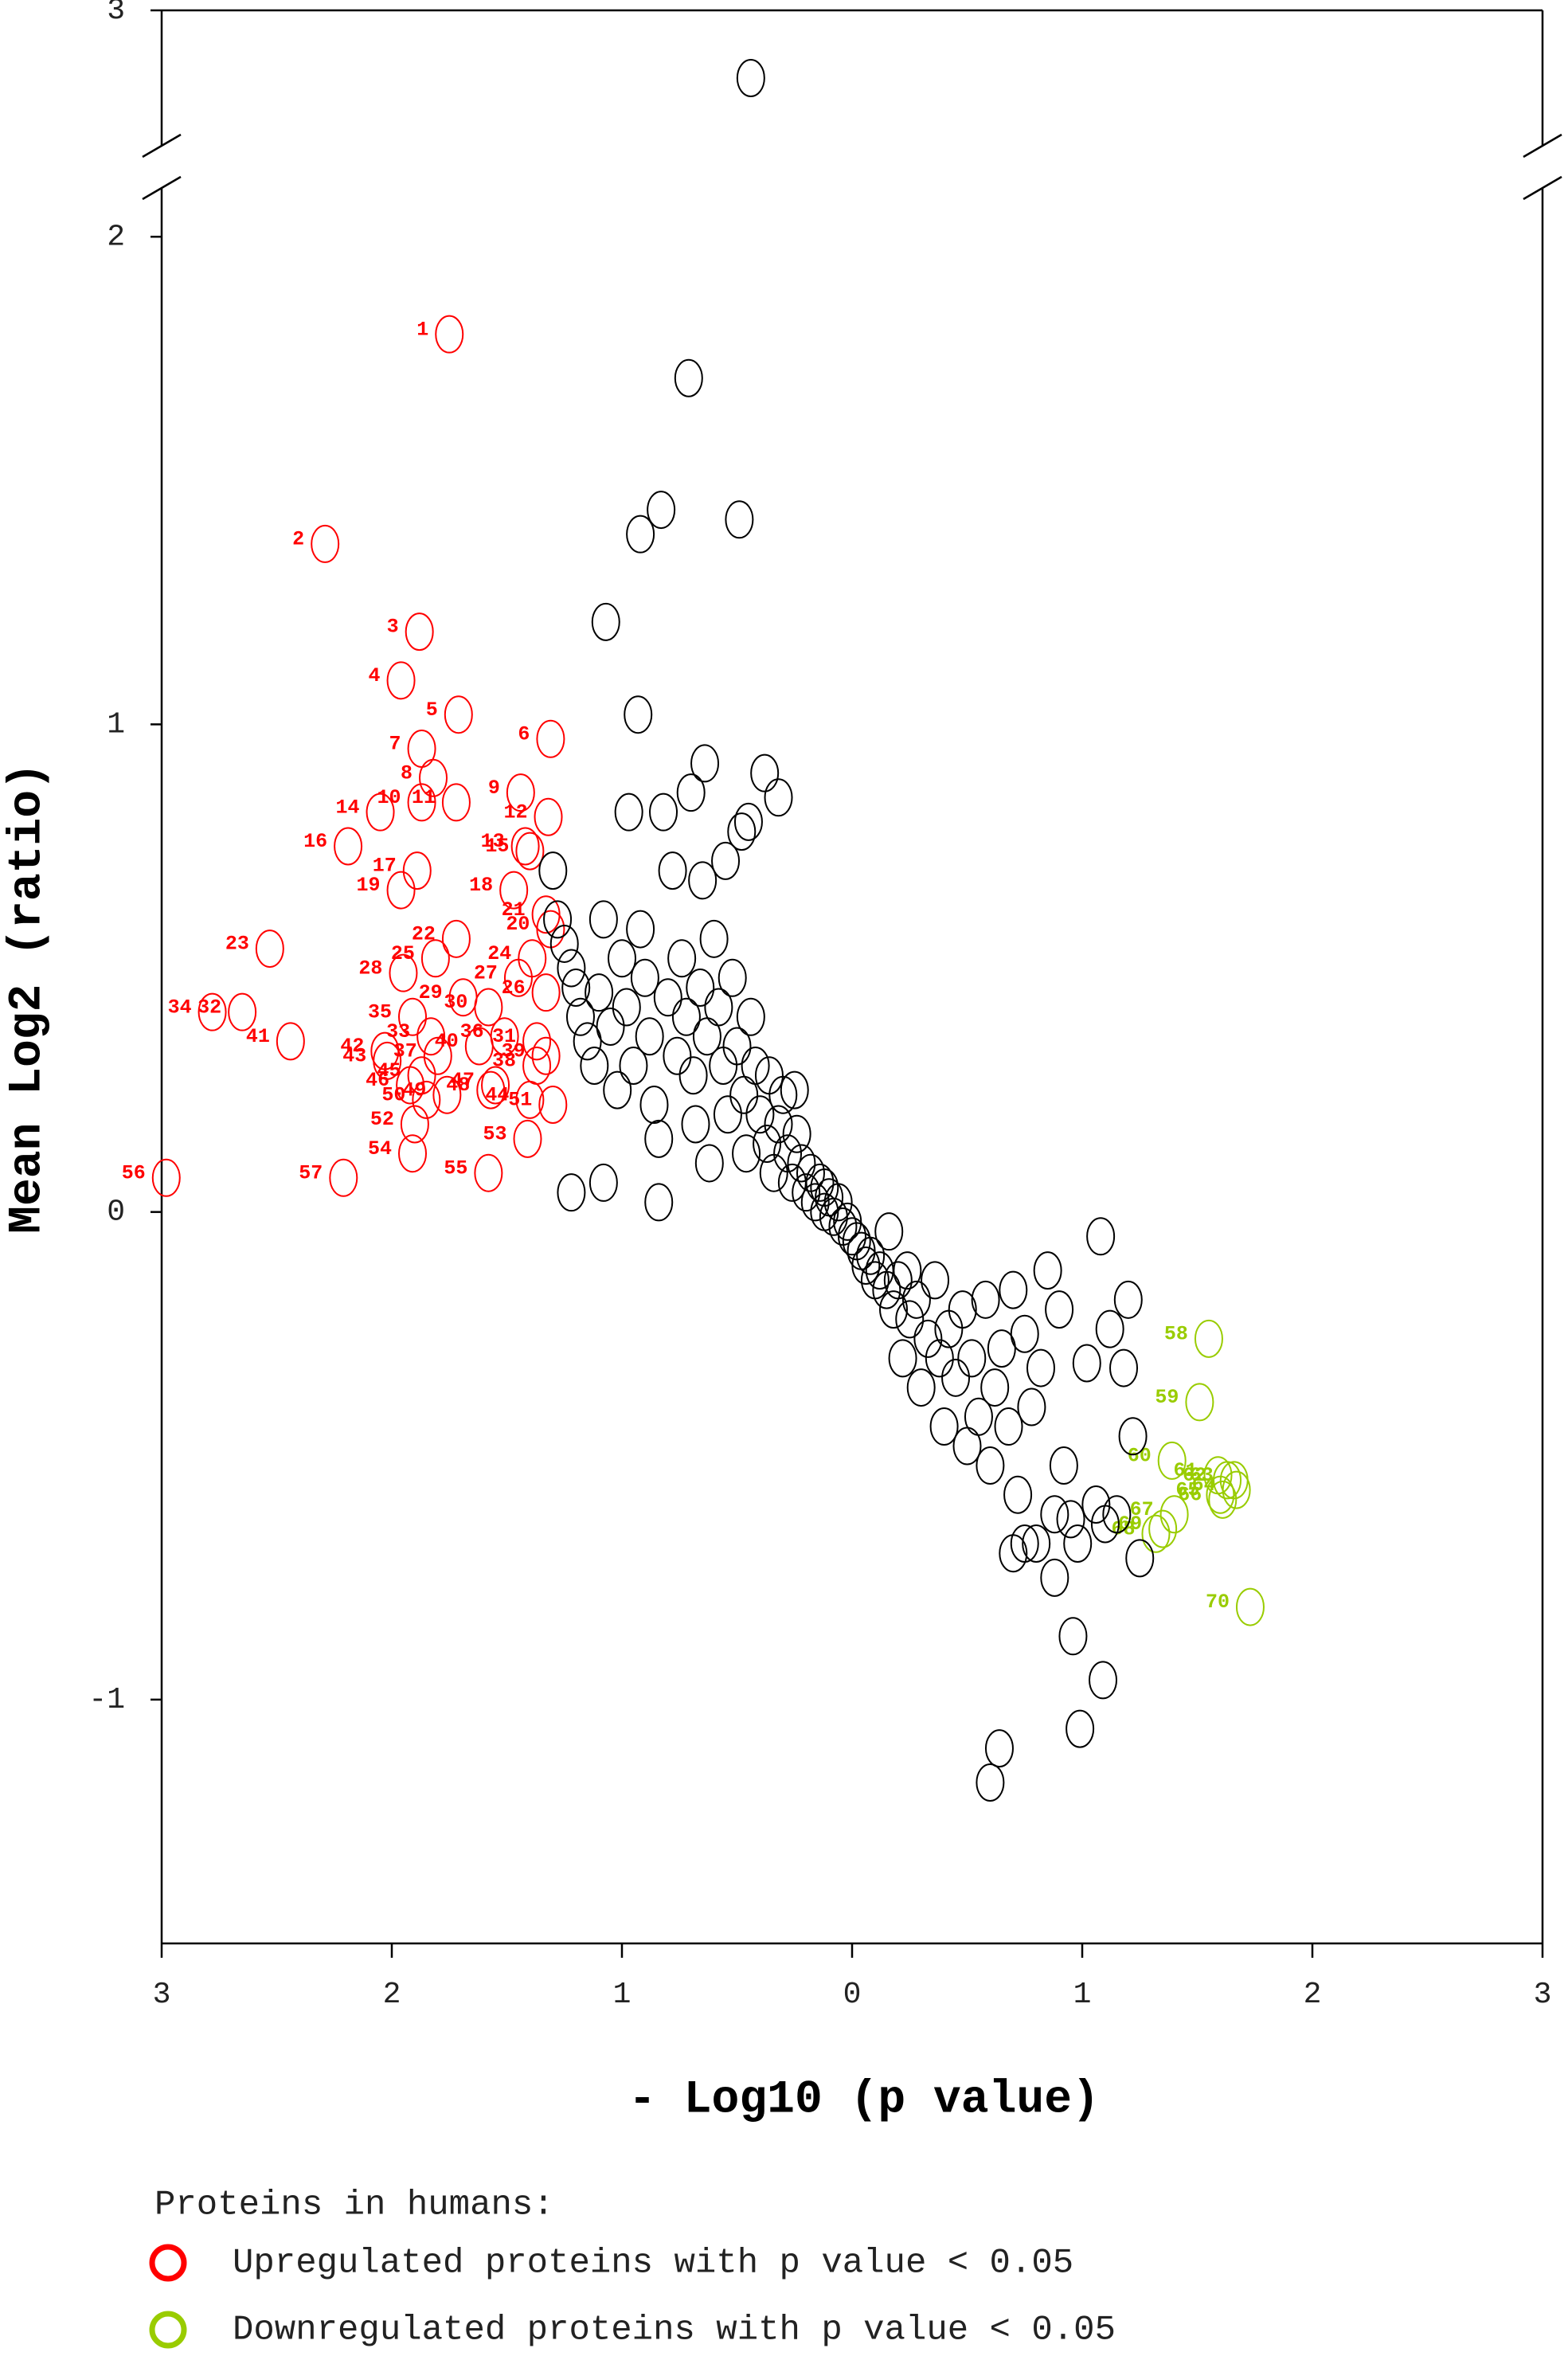 The height and width of the screenshot is (2356, 1568). What do you see at coordinates (398, 1031) in the screenshot?
I see `point-label: 33` at bounding box center [398, 1031].